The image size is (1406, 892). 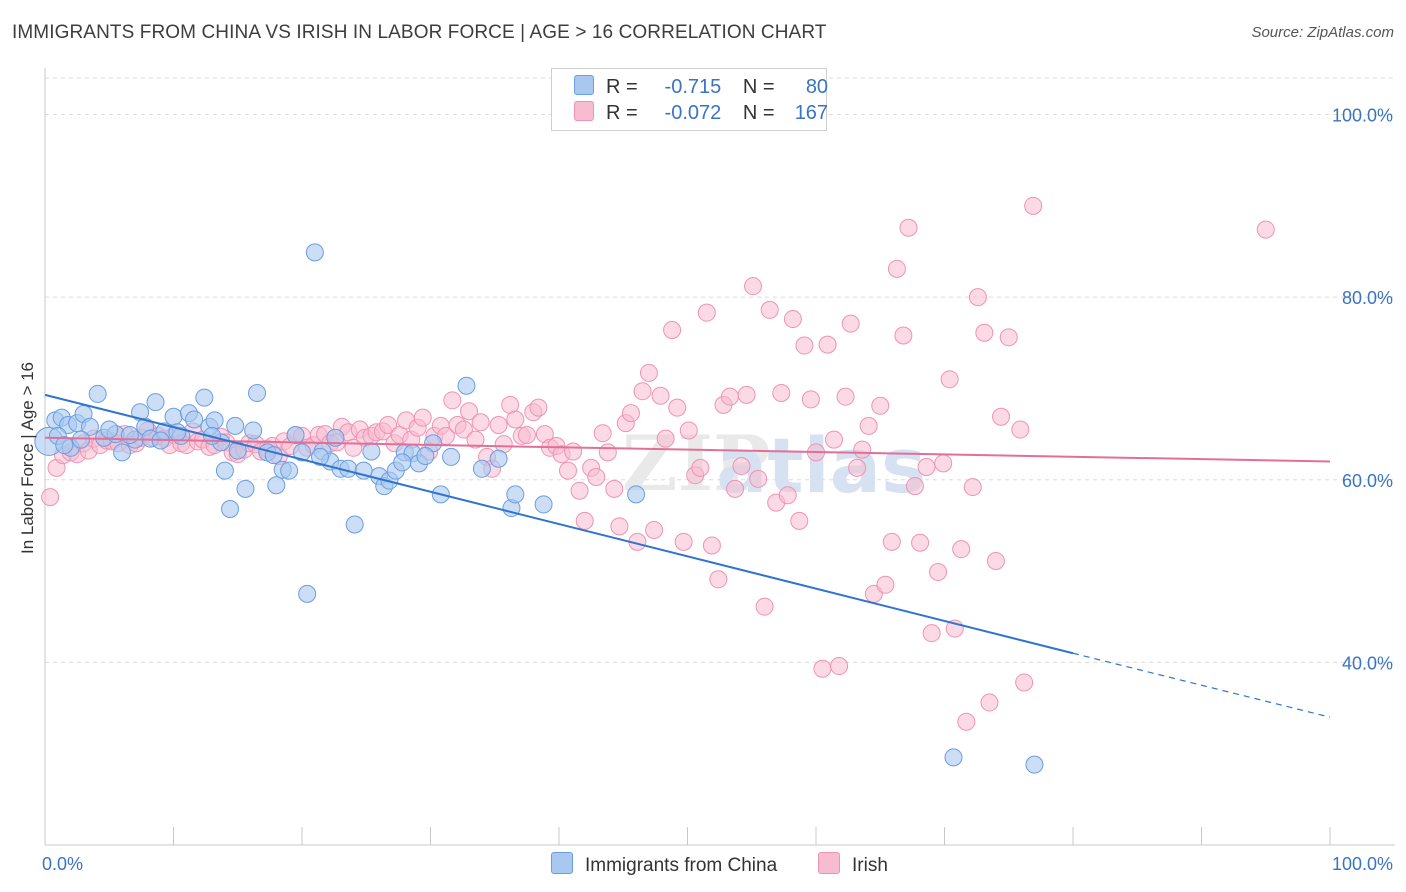 I want to click on x-tick-label: 100.0%, so click(x=1362, y=864).